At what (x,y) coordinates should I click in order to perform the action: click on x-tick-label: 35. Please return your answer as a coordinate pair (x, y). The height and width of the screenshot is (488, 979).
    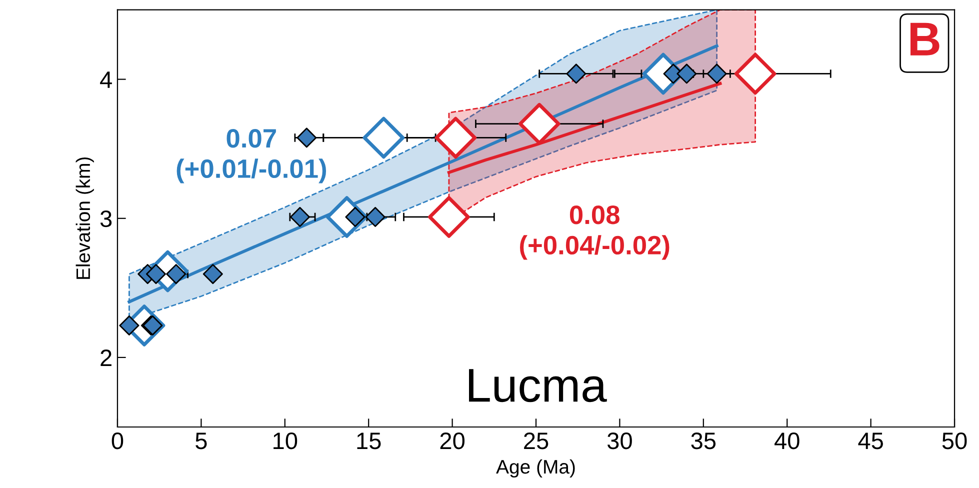
    Looking at the image, I should click on (703, 441).